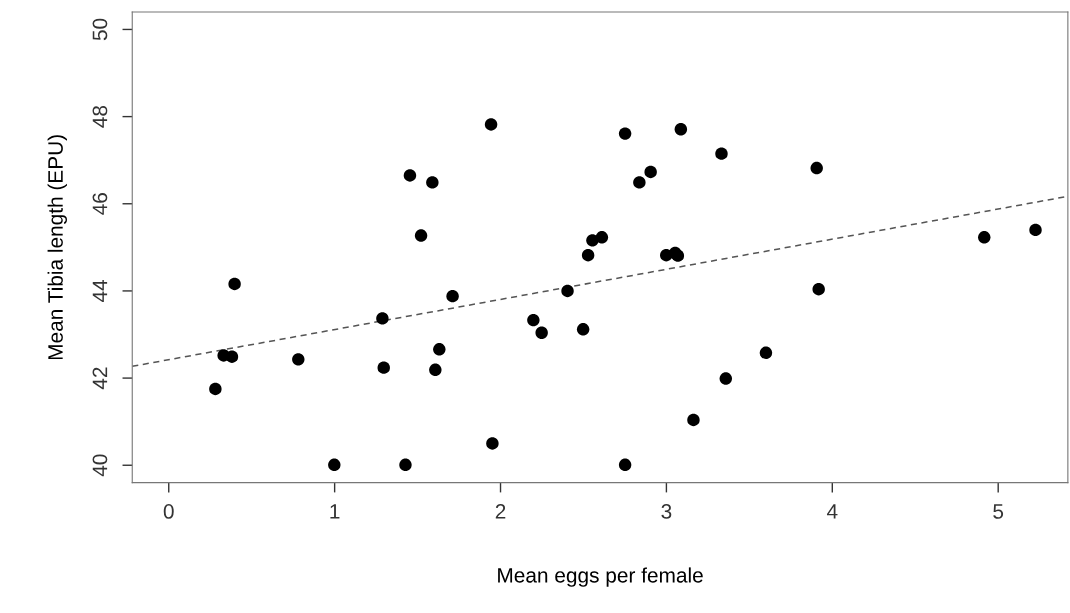 The image size is (1070, 613). What do you see at coordinates (100, 204) in the screenshot?
I see `y-tick-label: 46` at bounding box center [100, 204].